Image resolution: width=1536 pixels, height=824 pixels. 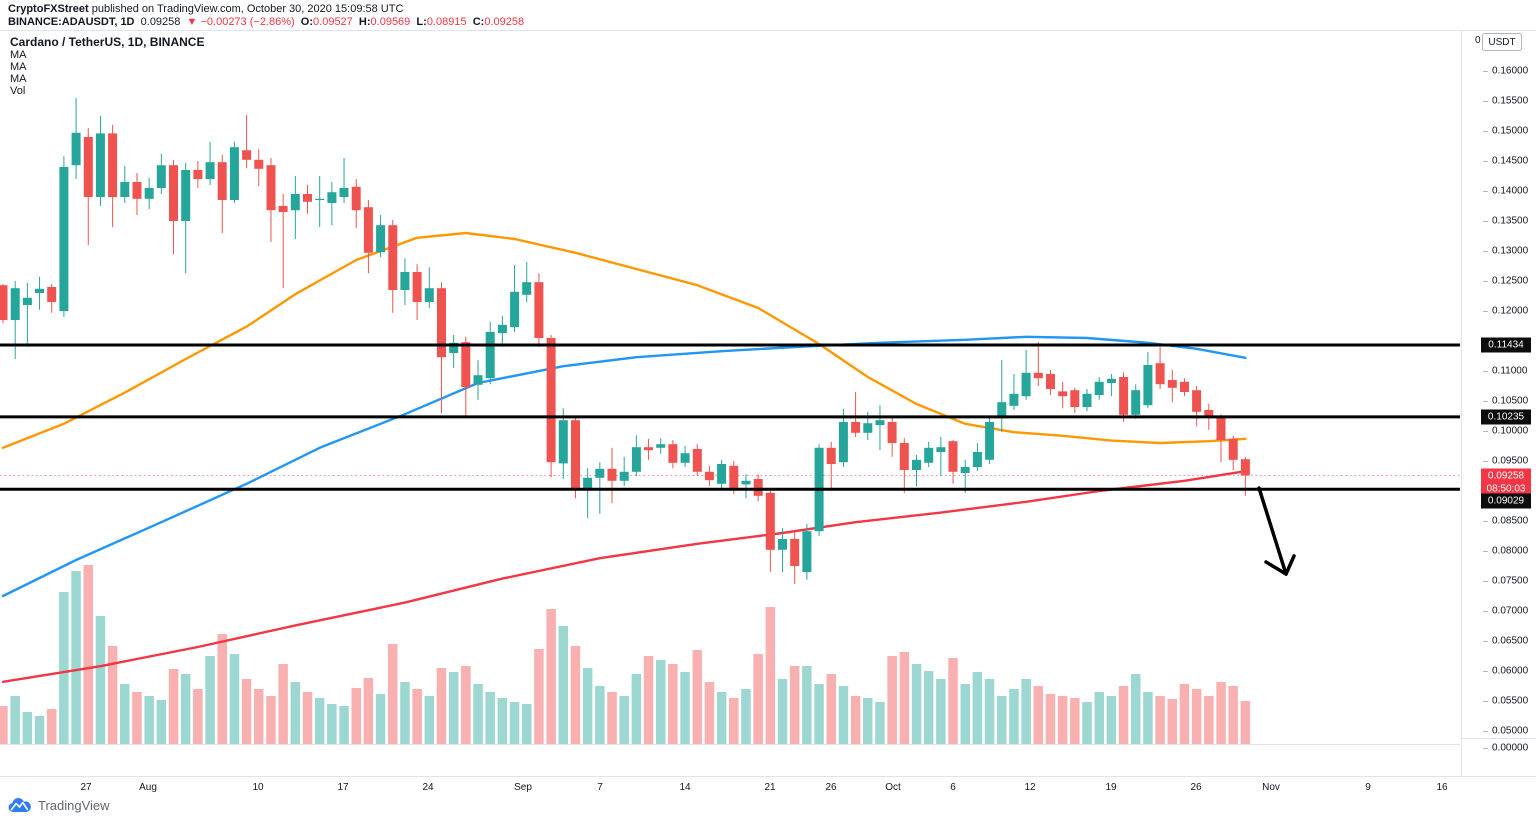 I want to click on time-tick-label: Oct, so click(x=893, y=787).